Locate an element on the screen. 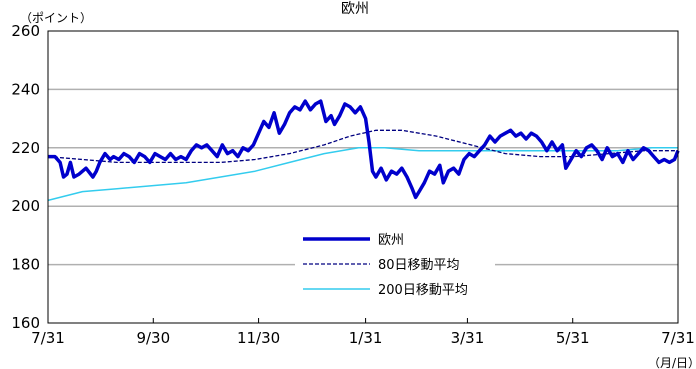 The width and height of the screenshot is (696, 369). legend-label-1: 80日移動平均 is located at coordinates (419, 265).